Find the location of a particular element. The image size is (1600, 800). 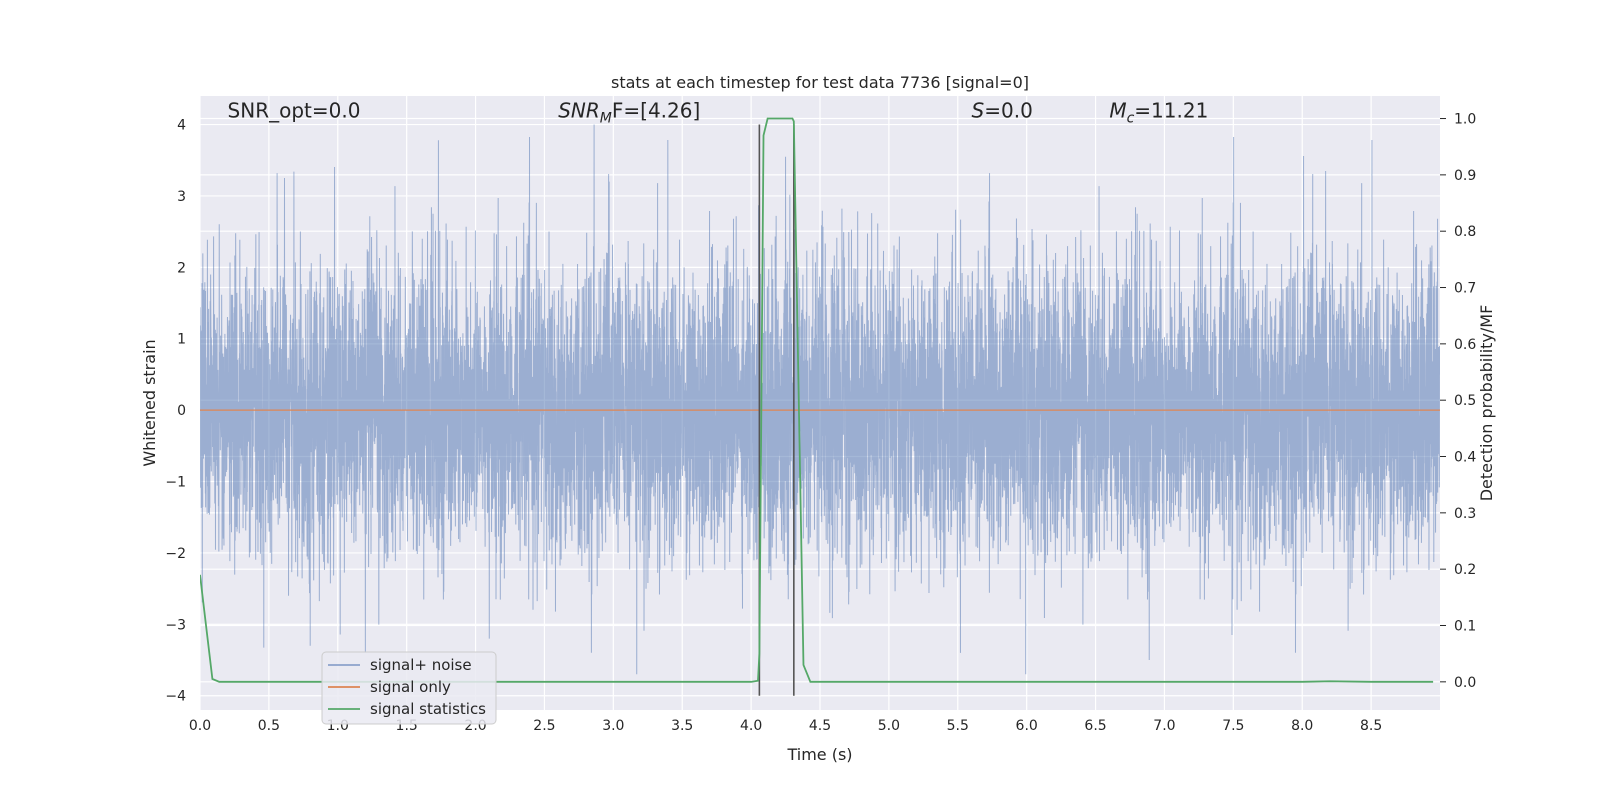

y2-tick-label: 0.4 is located at coordinates (1465, 458).